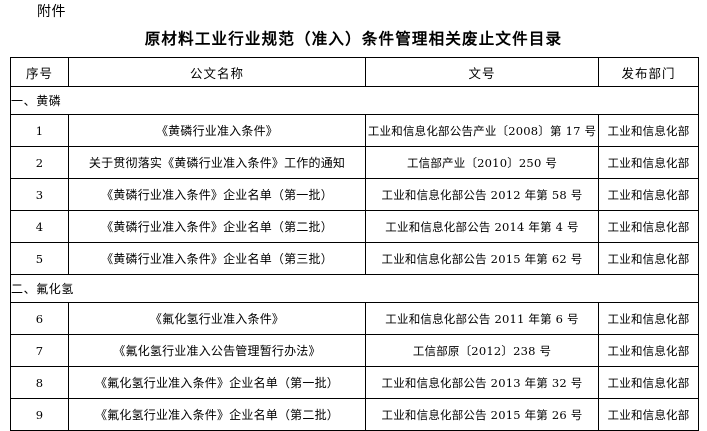 The height and width of the screenshot is (431, 707). What do you see at coordinates (39, 130) in the screenshot?
I see `cell-seq: 1` at bounding box center [39, 130].